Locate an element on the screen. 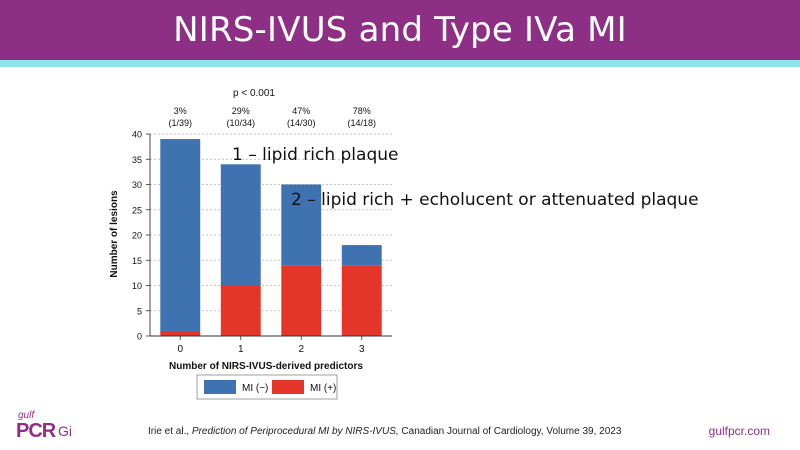  y-tick-label: 40 is located at coordinates (137, 135).